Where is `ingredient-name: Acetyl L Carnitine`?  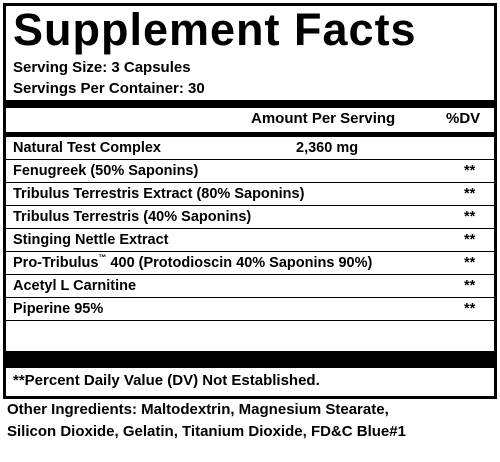
ingredient-name: Acetyl L Carnitine is located at coordinates (75, 286).